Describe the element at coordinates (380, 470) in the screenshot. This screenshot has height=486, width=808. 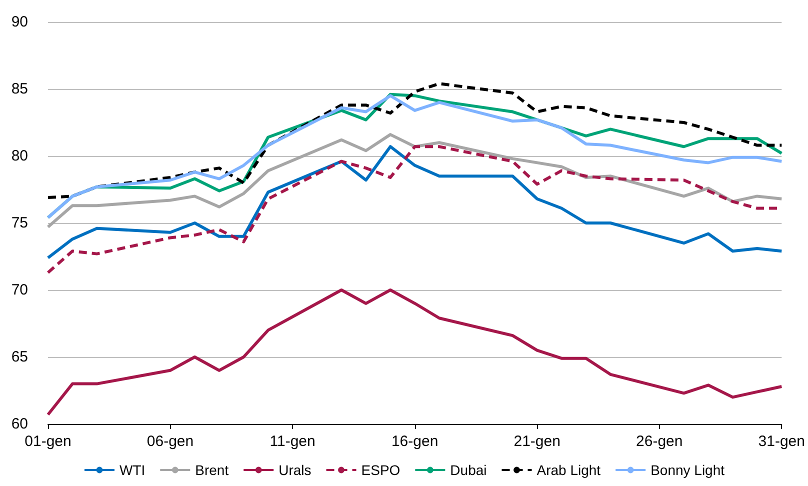
I see `legend-label: ESPO` at that location.